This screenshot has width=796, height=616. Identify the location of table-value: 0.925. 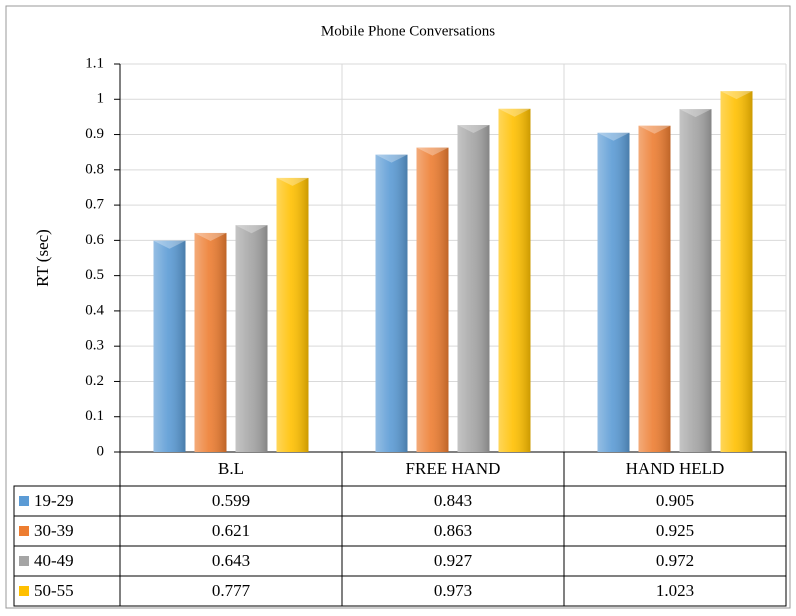
(675, 530).